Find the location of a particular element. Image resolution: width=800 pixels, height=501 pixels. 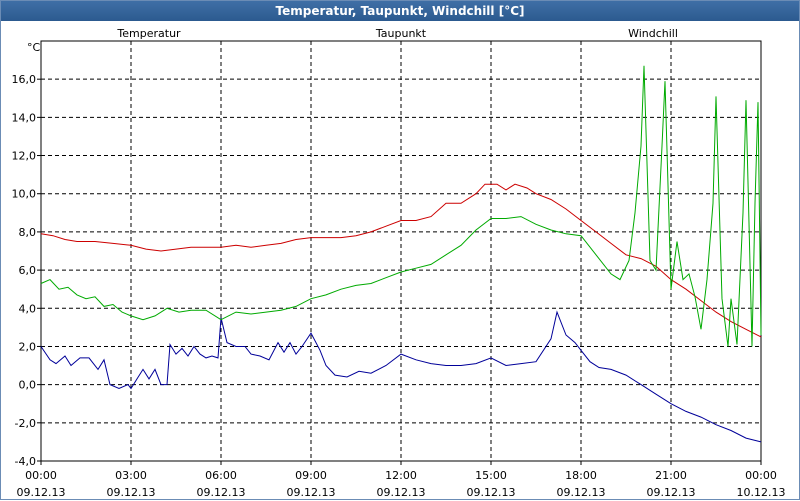

y-axis-ticks: 16,0 14,0 12,0 10,0 8,0 6,0 4,0 2,0 0,0 -2,0 -4,0 is located at coordinates (26, 270).